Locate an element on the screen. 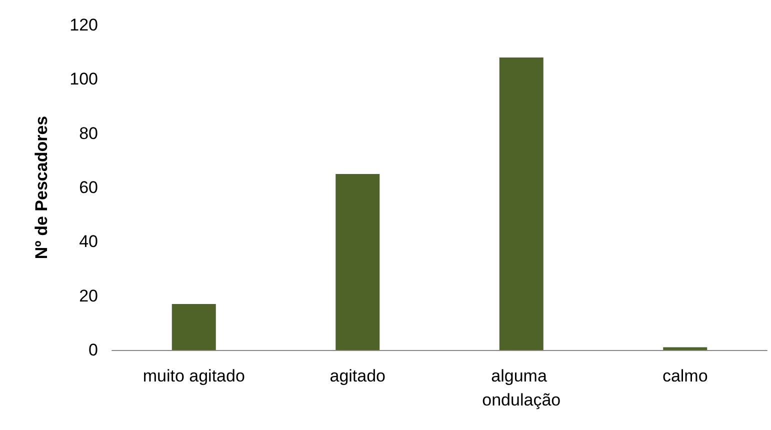 The image size is (771, 430). x-tick-label: agitado is located at coordinates (358, 376).